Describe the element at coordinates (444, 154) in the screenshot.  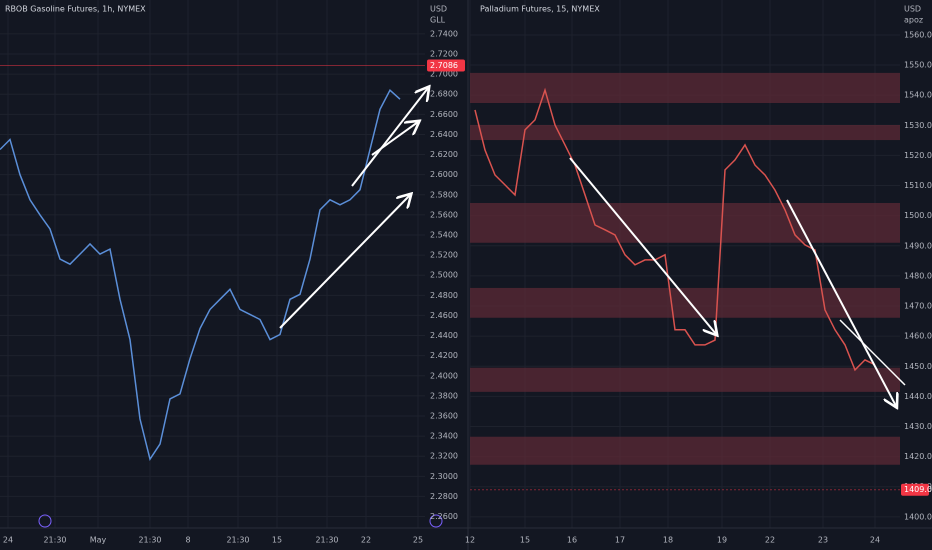
I see `y-tick-label: 2.6200` at that location.